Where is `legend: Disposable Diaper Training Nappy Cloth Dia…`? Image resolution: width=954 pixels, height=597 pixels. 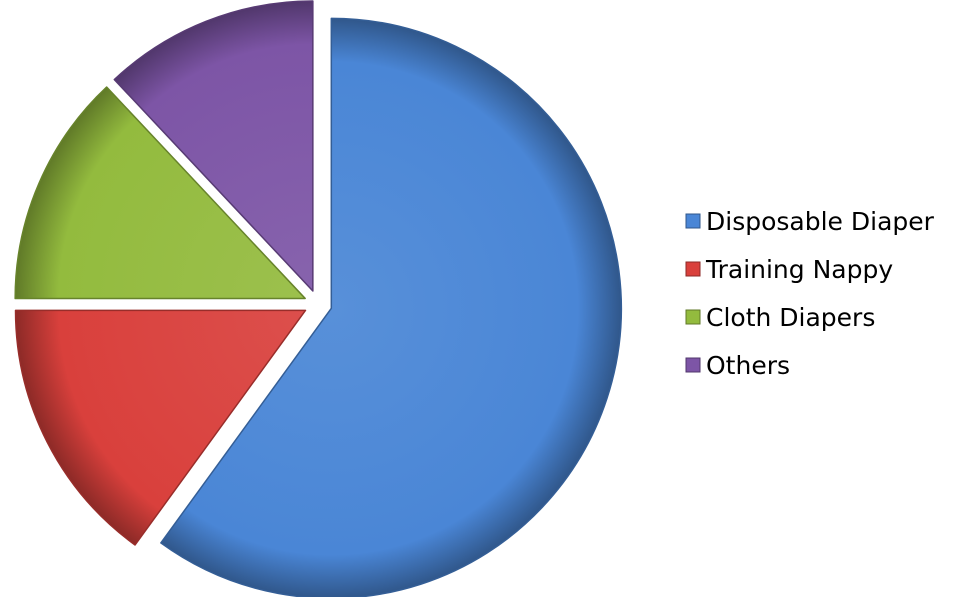
legend: Disposable Diaper Training Nappy Cloth Dia… is located at coordinates (810, 293).